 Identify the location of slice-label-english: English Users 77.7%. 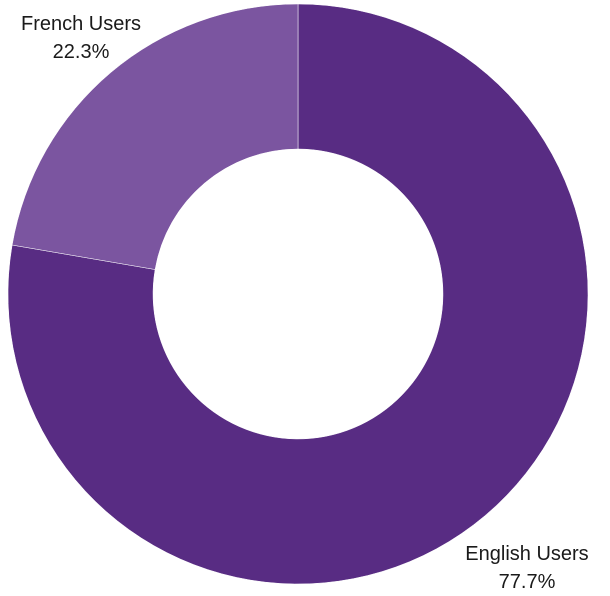
(526, 568).